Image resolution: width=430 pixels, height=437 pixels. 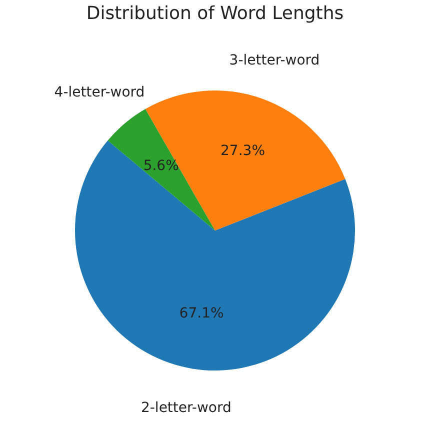 I want to click on data-label: 5.6%, so click(x=161, y=166).